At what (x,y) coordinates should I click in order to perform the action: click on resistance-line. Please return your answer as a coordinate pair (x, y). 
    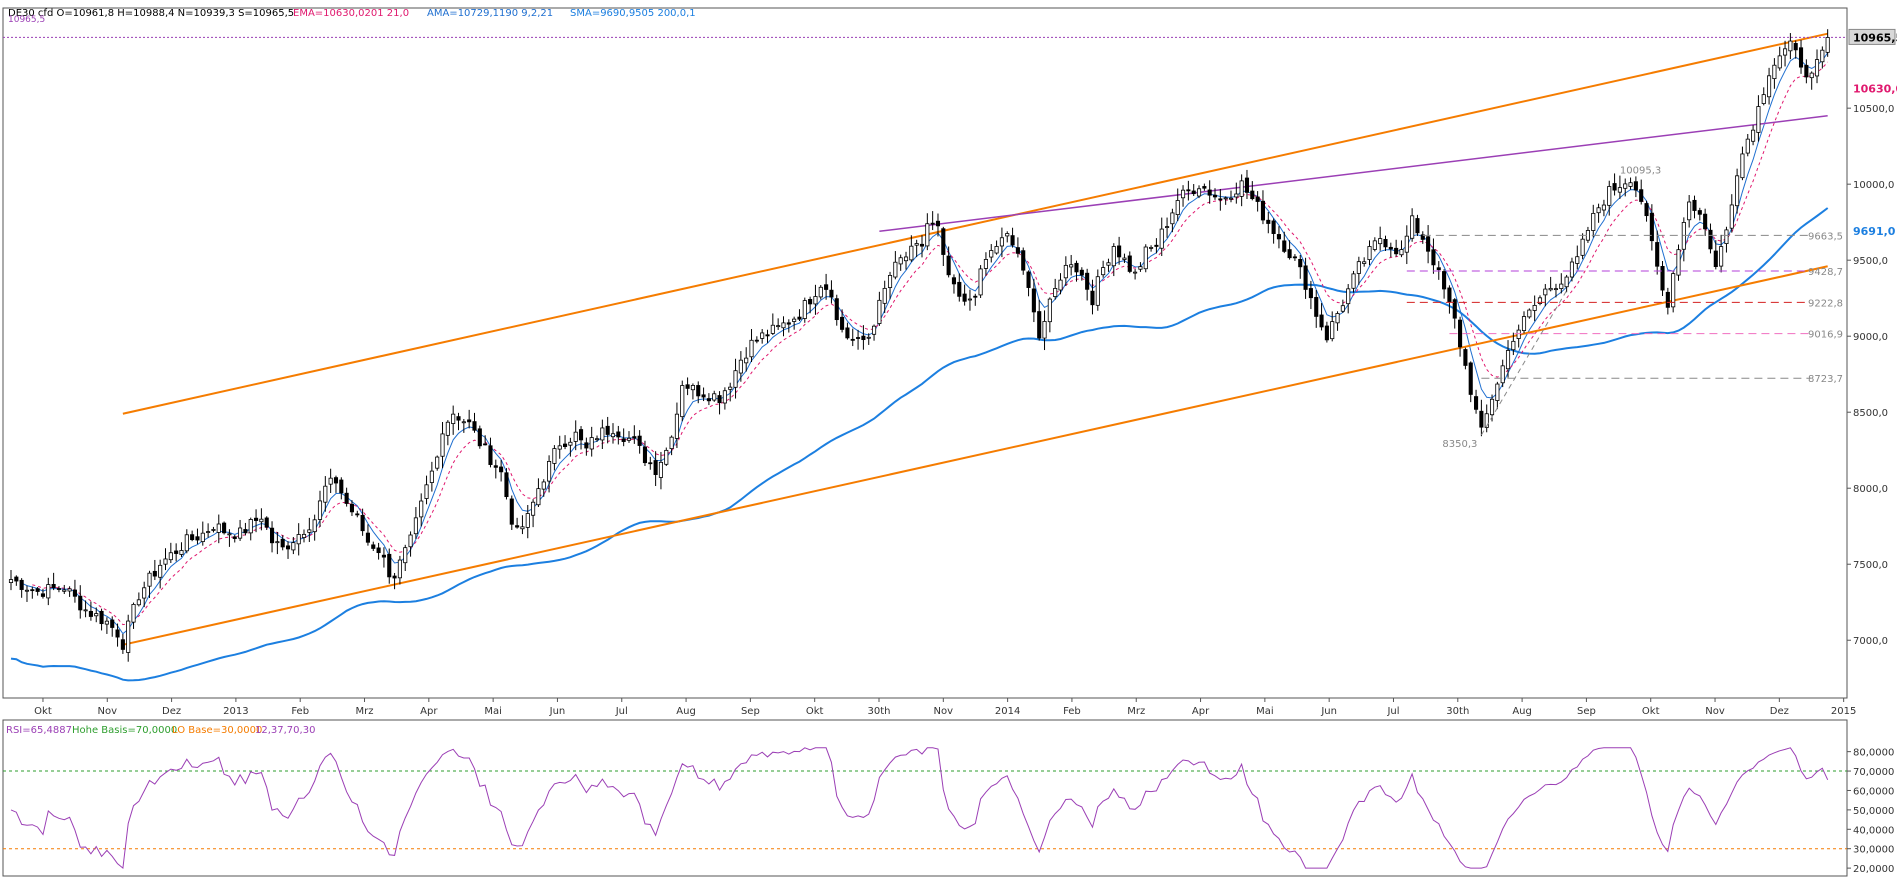
    Looking at the image, I should click on (1353, 174).